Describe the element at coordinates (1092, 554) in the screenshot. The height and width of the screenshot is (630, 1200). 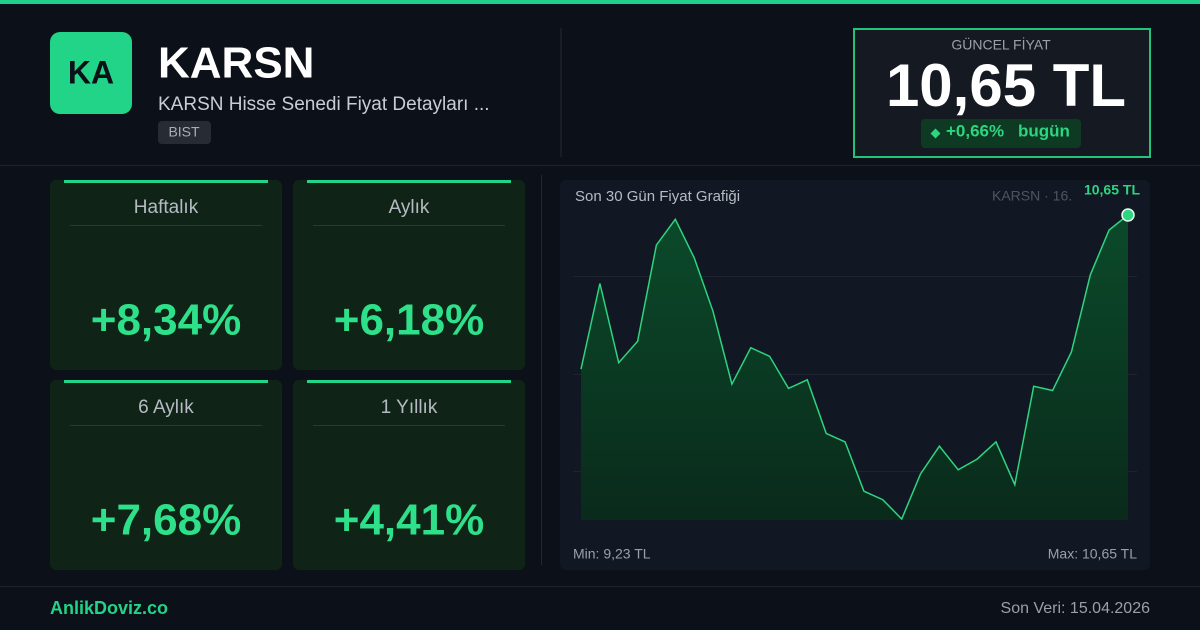
I see `max-label: Max: 10,65 TL` at that location.